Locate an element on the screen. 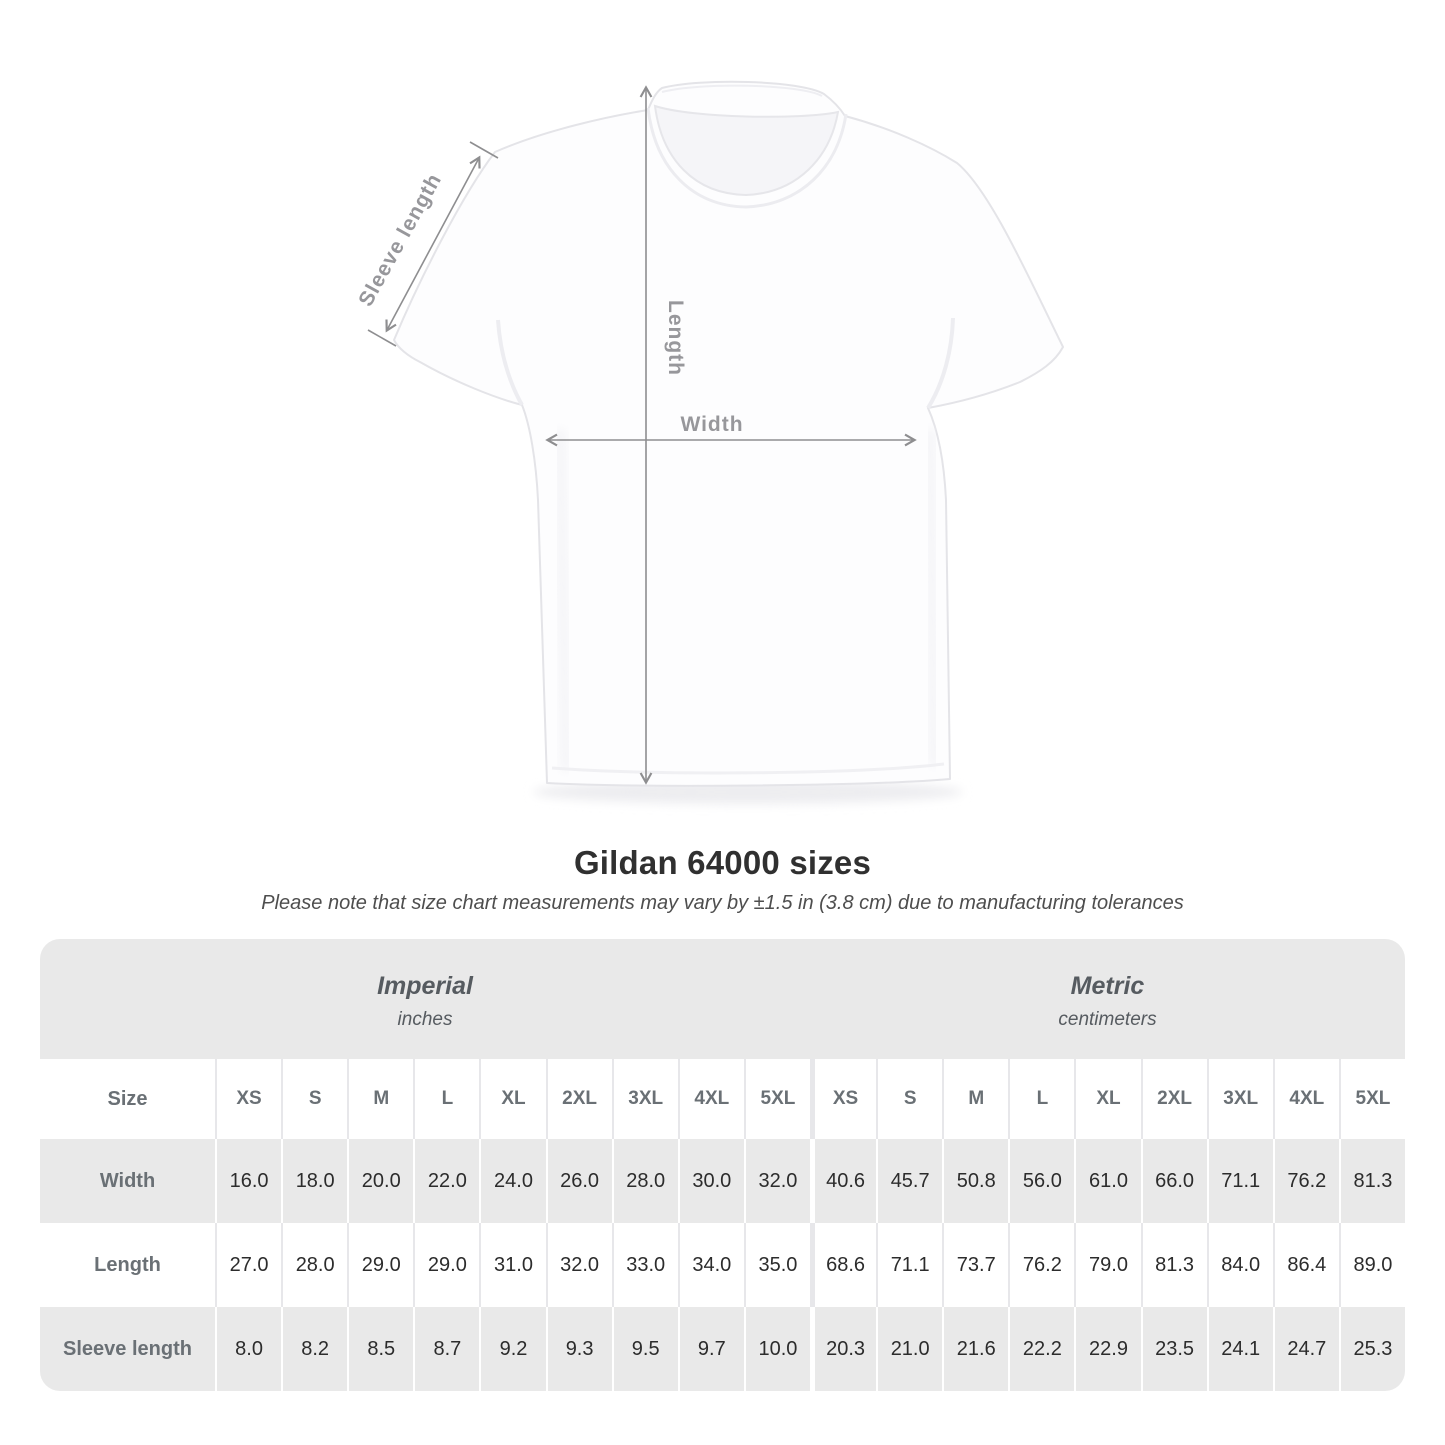 The width and height of the screenshot is (1445, 1445). length-dimension-label: Length is located at coordinates (675, 338).